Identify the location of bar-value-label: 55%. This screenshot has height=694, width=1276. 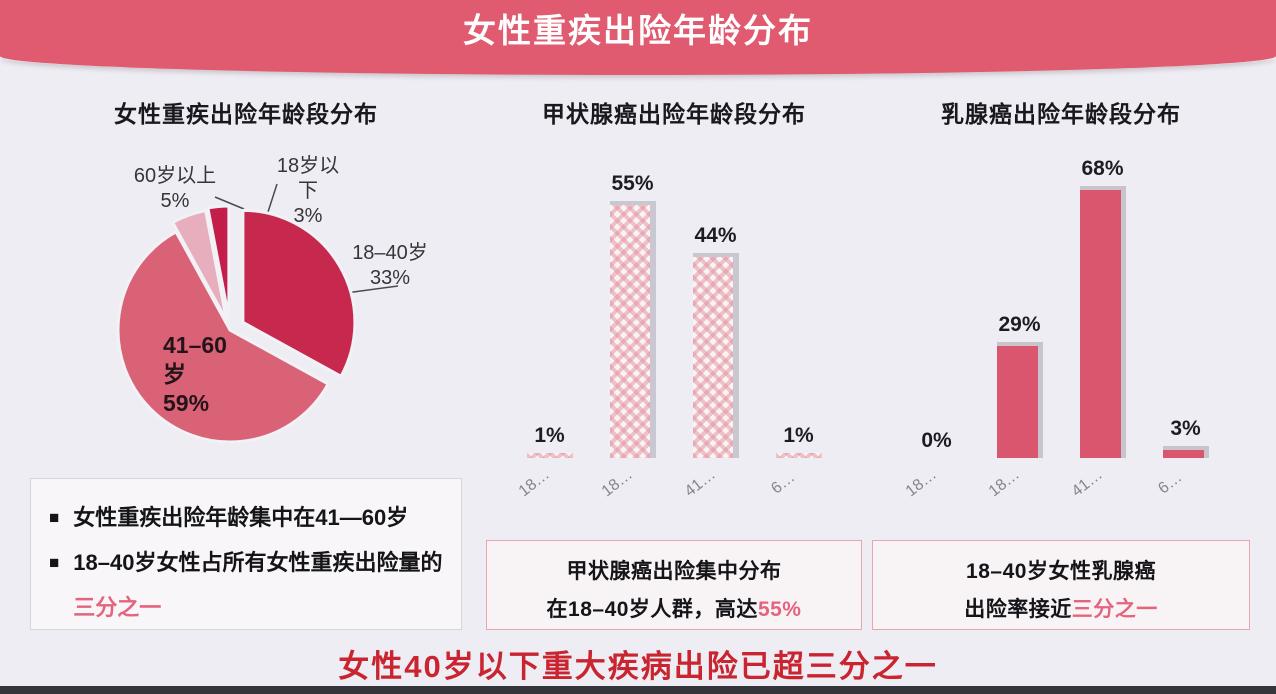
(632, 183).